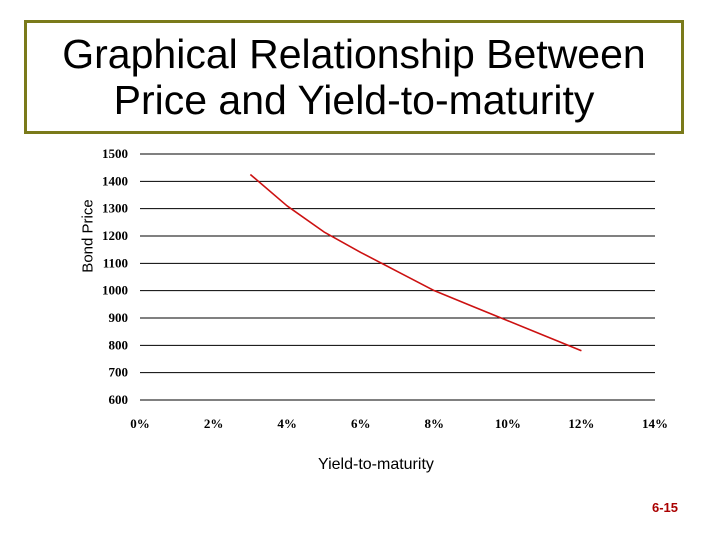  I want to click on y-tick-label-1500: 1500, so click(115, 153).